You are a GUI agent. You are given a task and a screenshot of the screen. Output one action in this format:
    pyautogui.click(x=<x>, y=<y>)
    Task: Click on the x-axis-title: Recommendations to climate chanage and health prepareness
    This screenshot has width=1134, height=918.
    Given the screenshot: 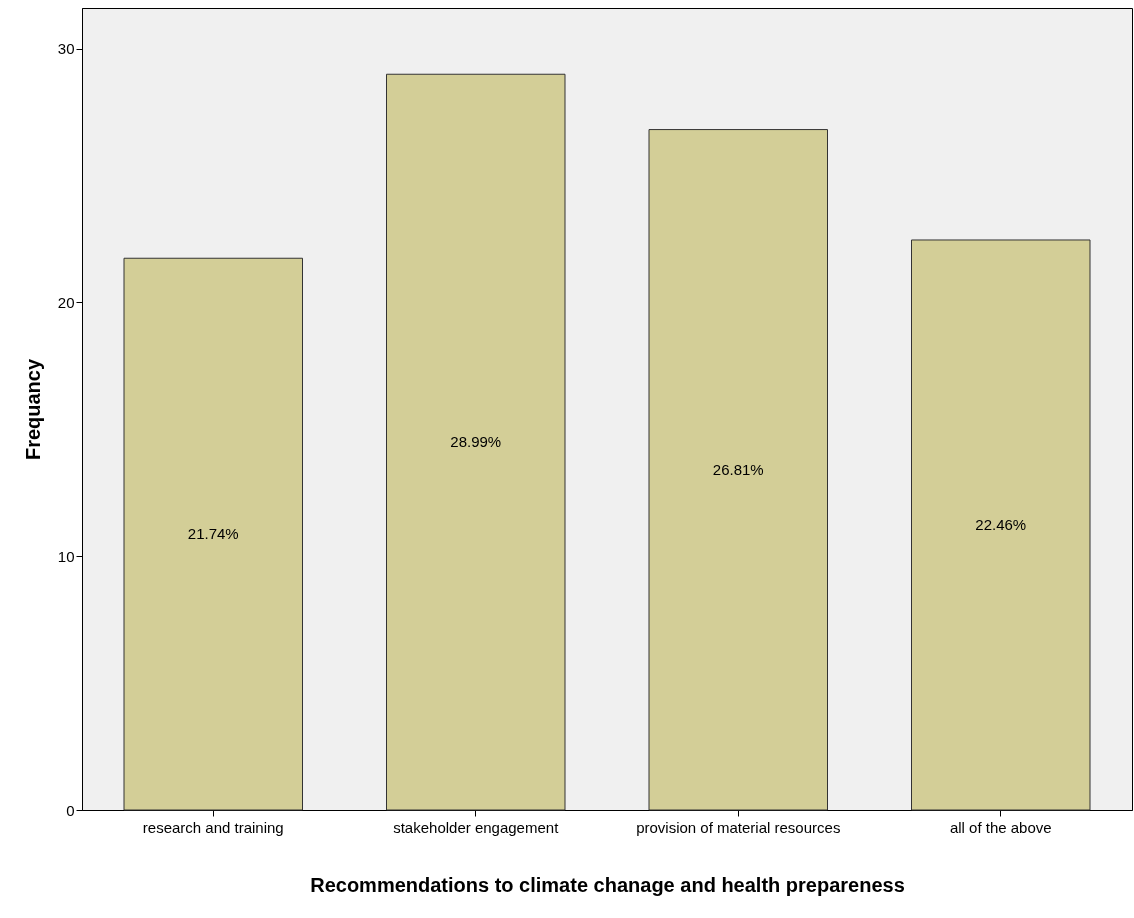 What is the action you would take?
    pyautogui.click(x=607, y=884)
    